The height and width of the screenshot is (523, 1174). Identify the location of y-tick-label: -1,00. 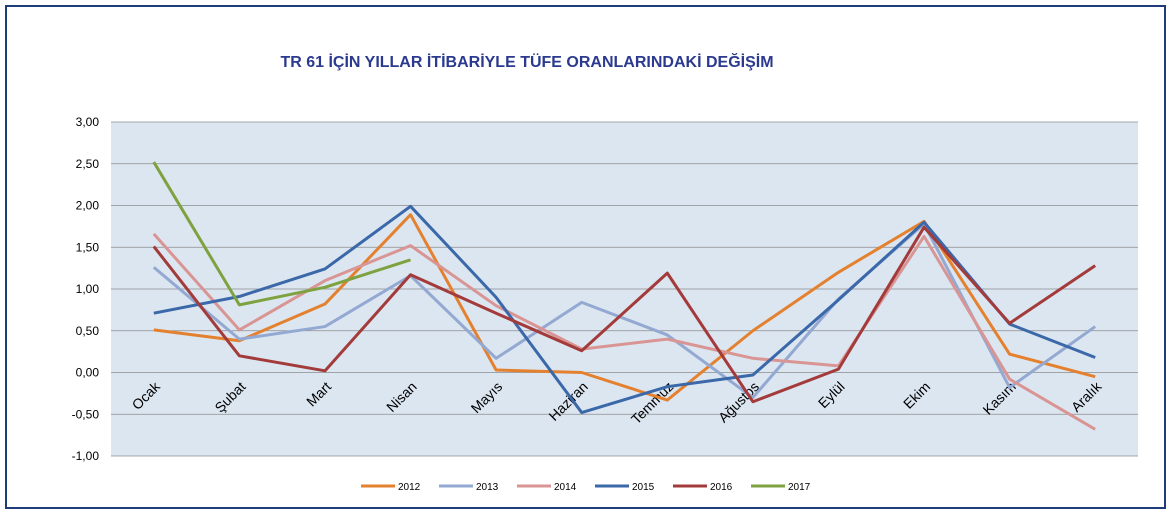
(86, 456).